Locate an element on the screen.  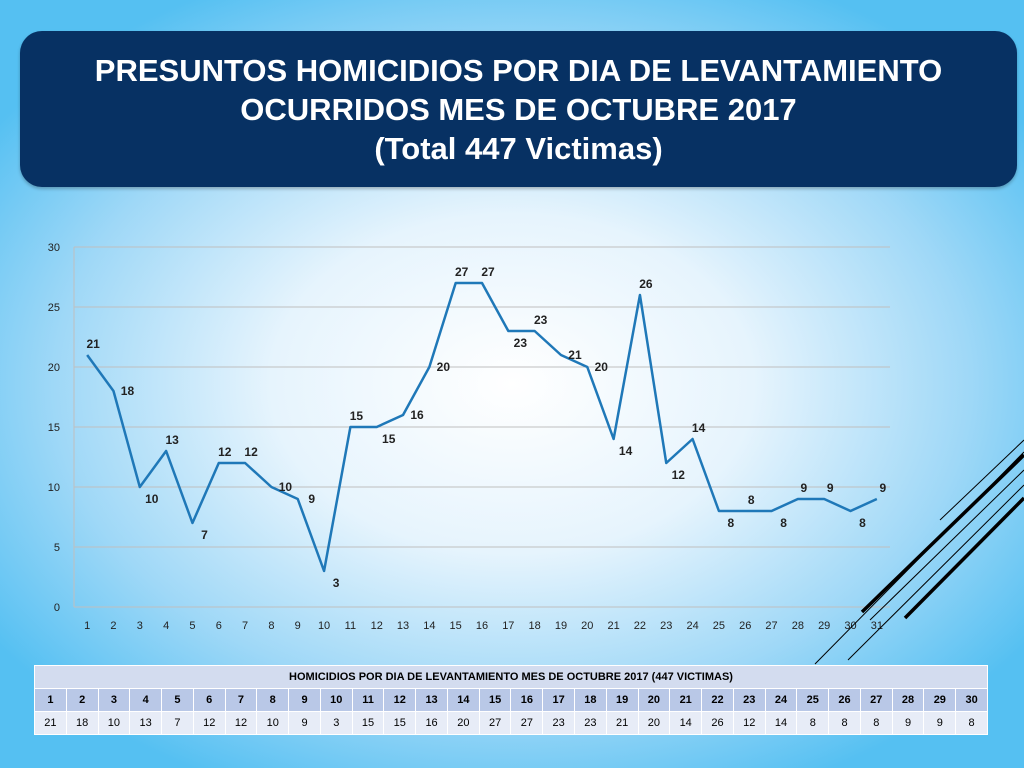
chart-y-ticks: 0 5 10 15 20 25 30 is located at coordinates (54, 428).